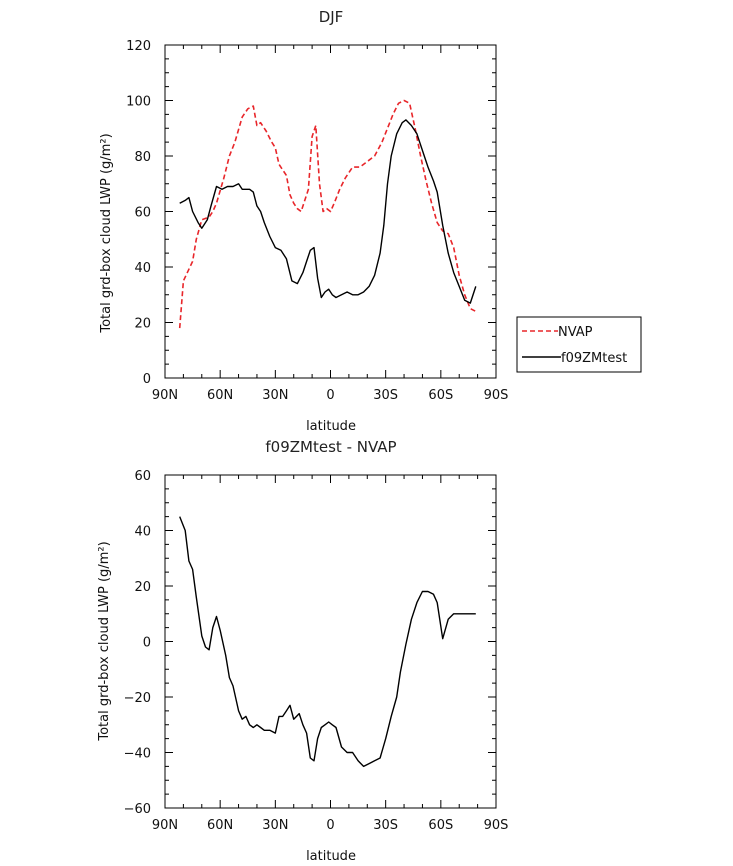  I want to click on chart-title: f09ZMtest - NVAP, so click(330, 447).